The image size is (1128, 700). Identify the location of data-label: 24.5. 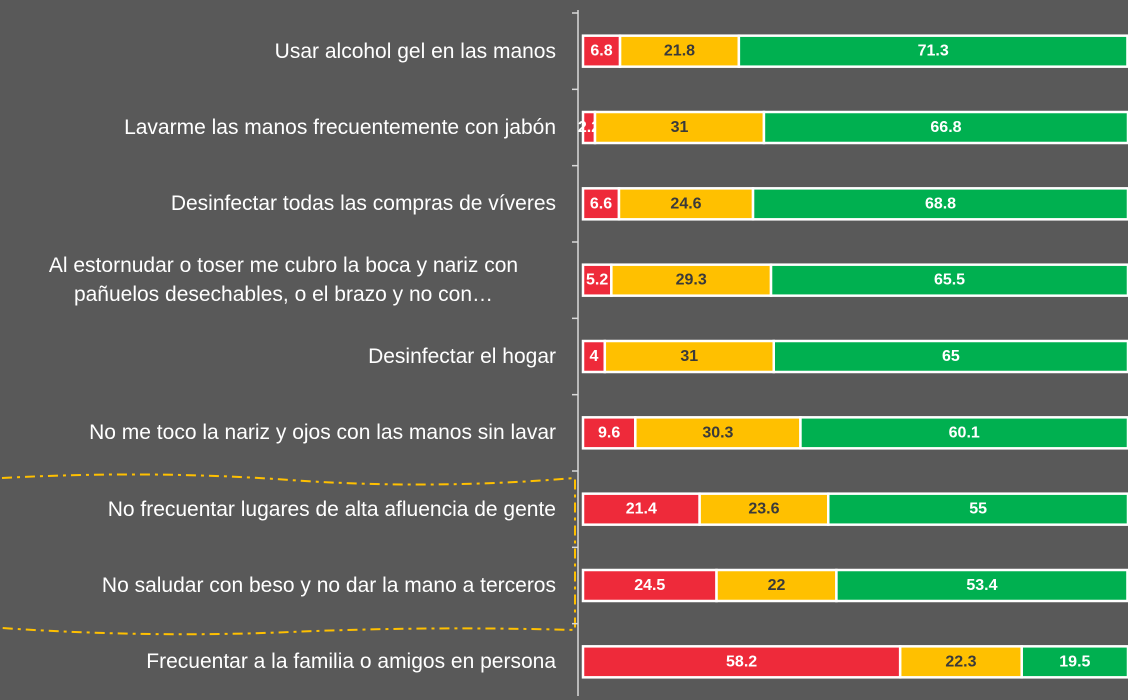
(649, 585).